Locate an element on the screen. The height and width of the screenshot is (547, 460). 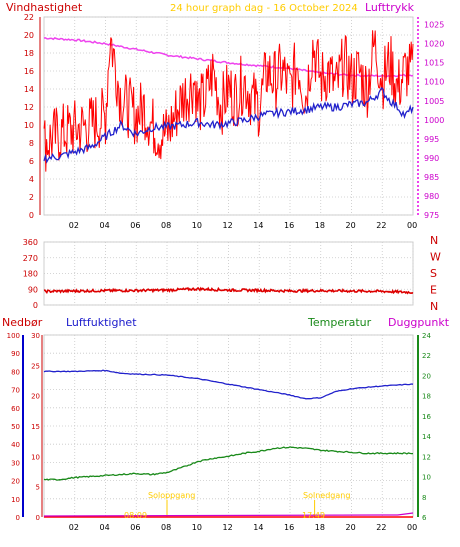
wind-tick-label: 6 is located at coordinates (31, 161).